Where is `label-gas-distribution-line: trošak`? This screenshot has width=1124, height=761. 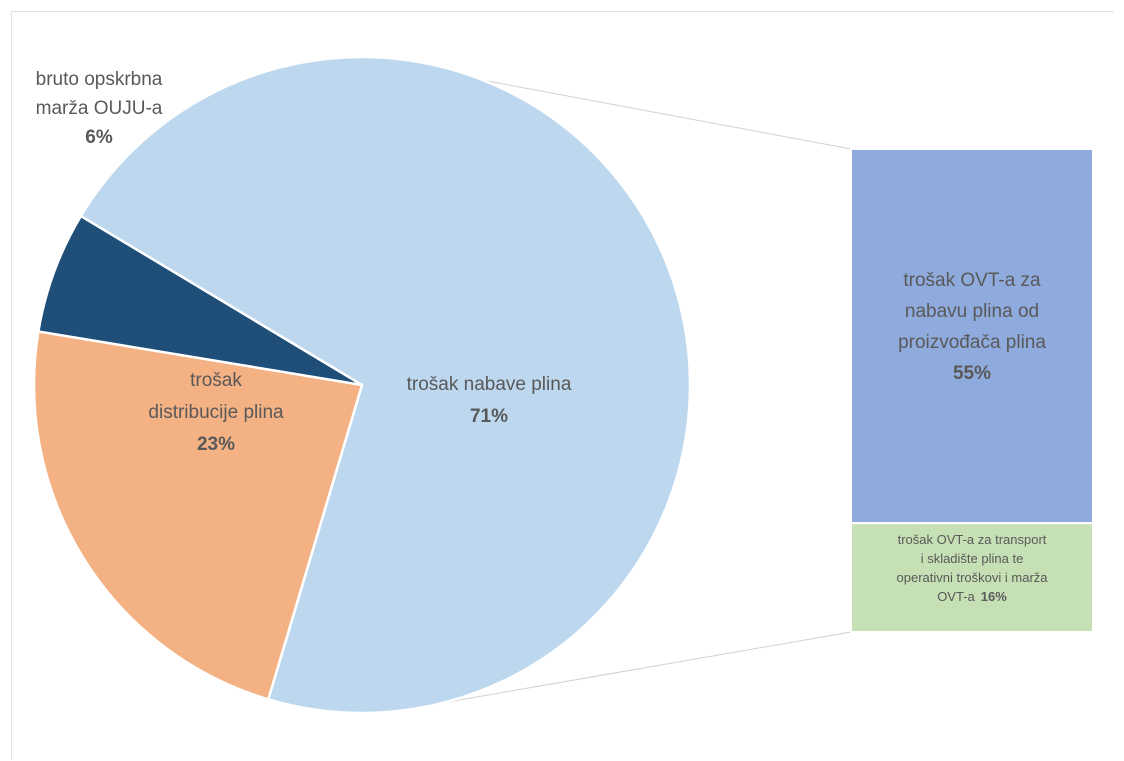 label-gas-distribution-line: trošak is located at coordinates (216, 380).